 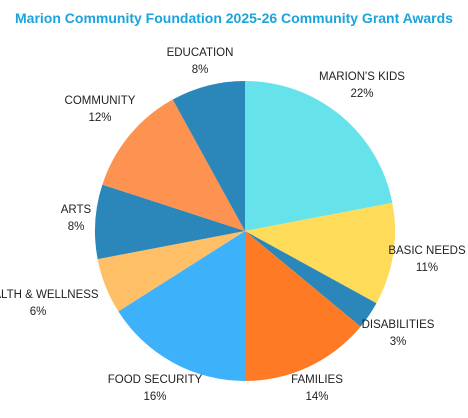 What do you see at coordinates (208, 155) in the screenshot?
I see `pie-slice-education` at bounding box center [208, 155].